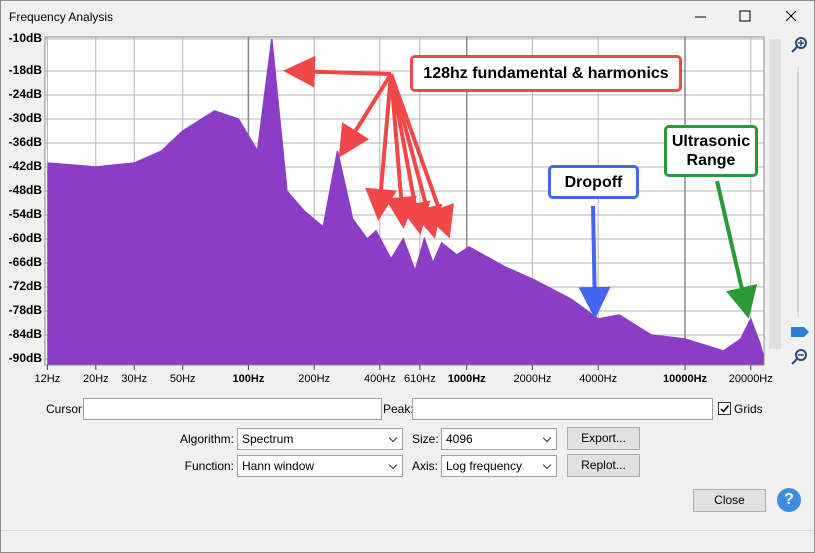 The image size is (815, 553). Describe the element at coordinates (499, 439) in the screenshot. I see `size-select: 4096` at that location.